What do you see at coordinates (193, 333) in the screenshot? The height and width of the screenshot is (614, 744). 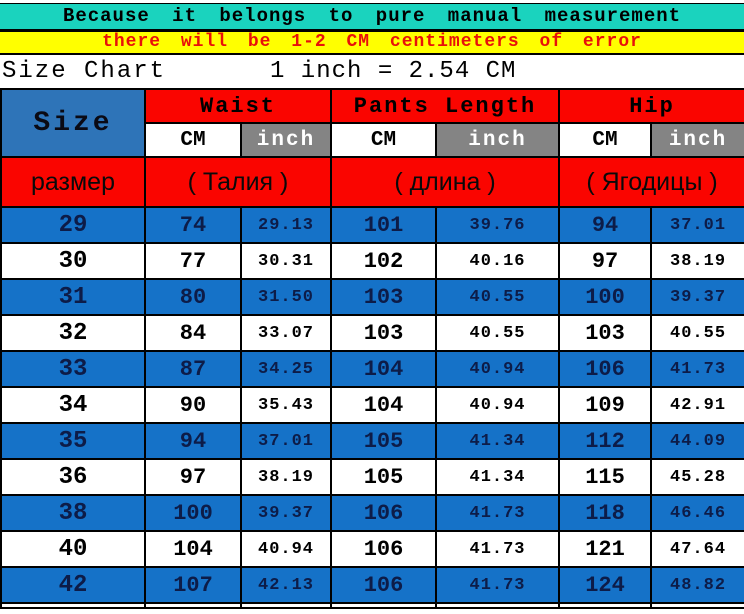 I see `waist-cm-cell: 84` at bounding box center [193, 333].